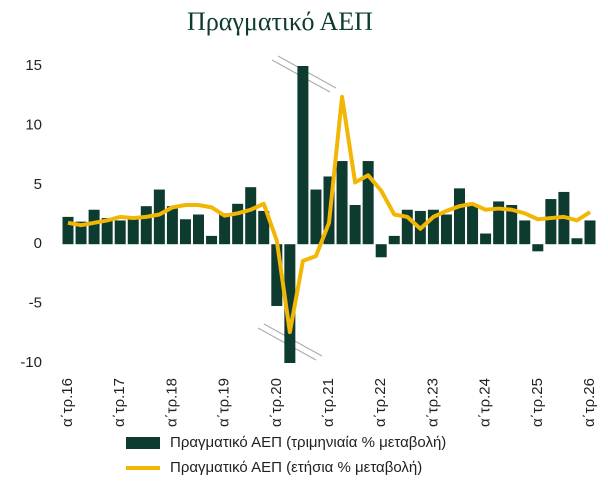 The image size is (608, 481). Describe the element at coordinates (31, 362) in the screenshot. I see `y-tick-label: -10` at that location.